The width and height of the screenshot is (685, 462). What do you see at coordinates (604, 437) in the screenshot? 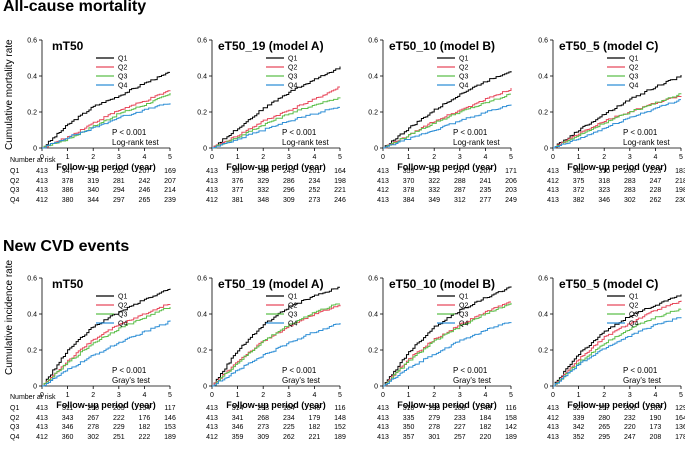
I see `risk-cell: 295` at bounding box center [604, 437].